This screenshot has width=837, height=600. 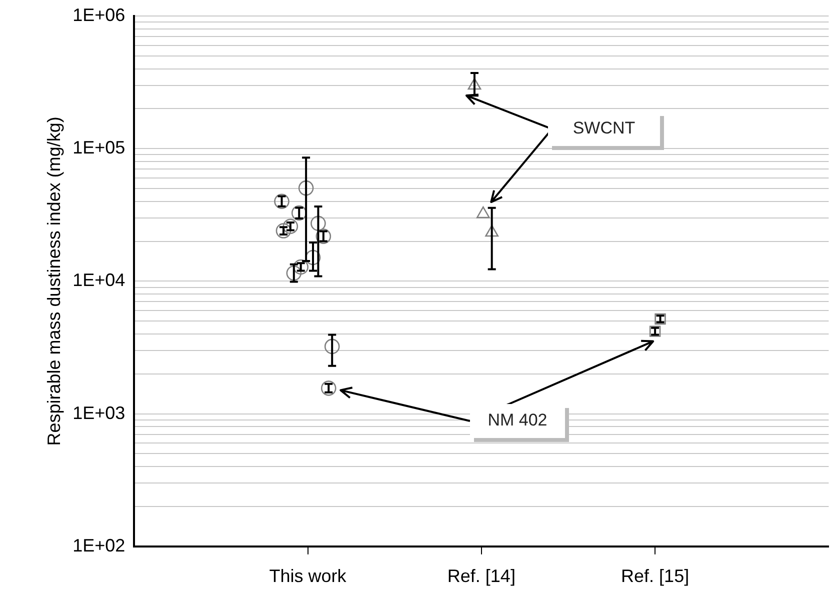 I want to click on x-tick-label: This work, so click(x=308, y=576).